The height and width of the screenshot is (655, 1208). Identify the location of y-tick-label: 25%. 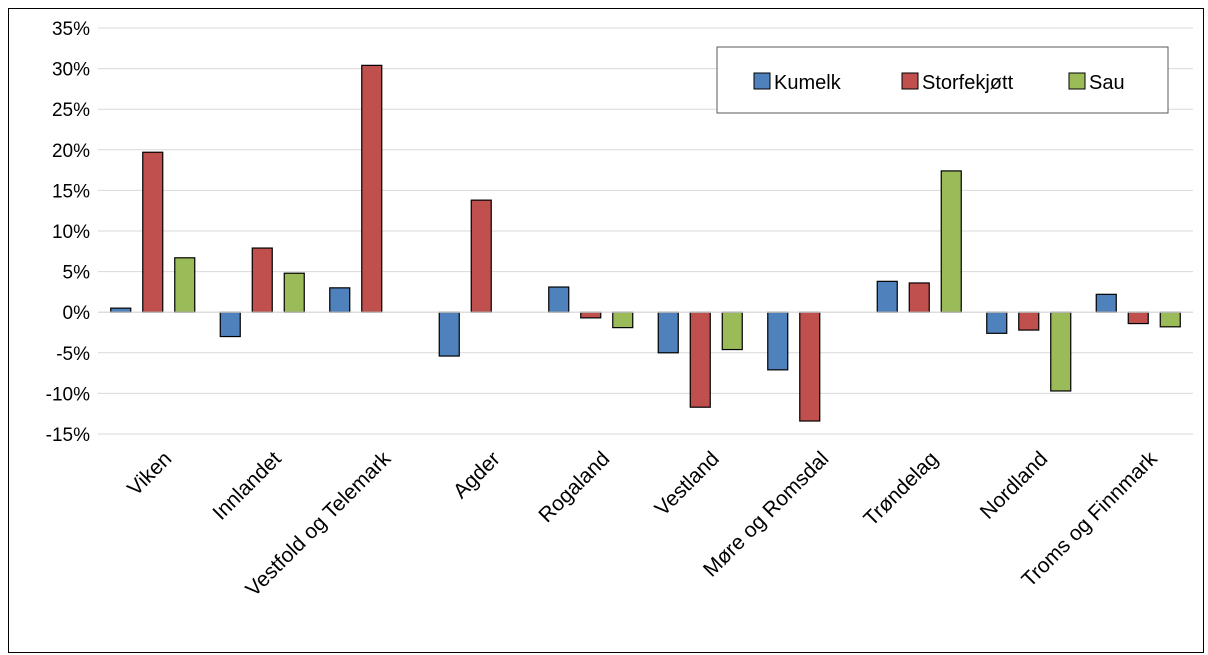
(71, 110).